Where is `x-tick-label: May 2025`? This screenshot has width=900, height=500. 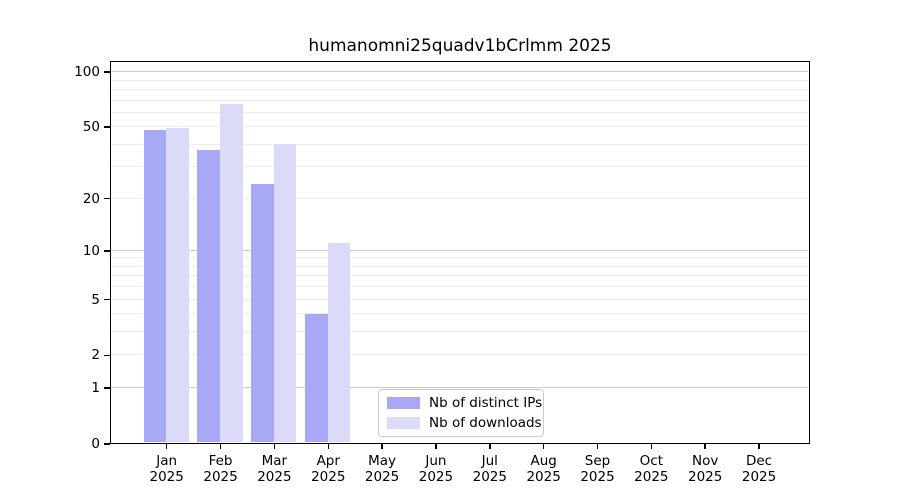 x-tick-label: May 2025 is located at coordinates (382, 469).